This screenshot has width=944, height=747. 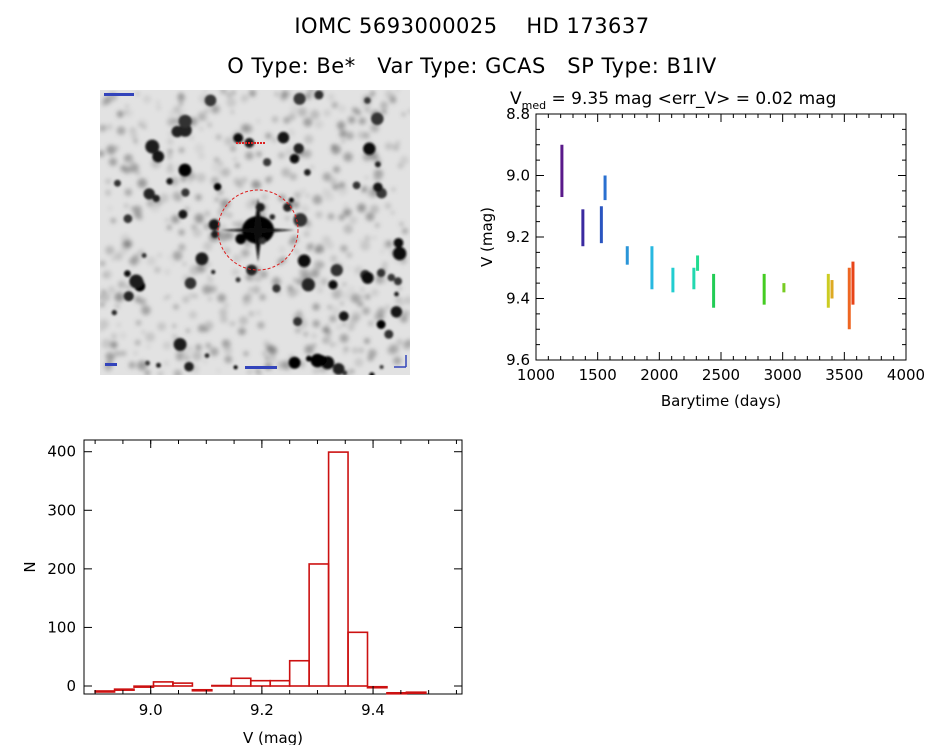 What do you see at coordinates (721, 401) in the screenshot?
I see `lightcurve-x-axis-label: Barytime (days)` at bounding box center [721, 401].